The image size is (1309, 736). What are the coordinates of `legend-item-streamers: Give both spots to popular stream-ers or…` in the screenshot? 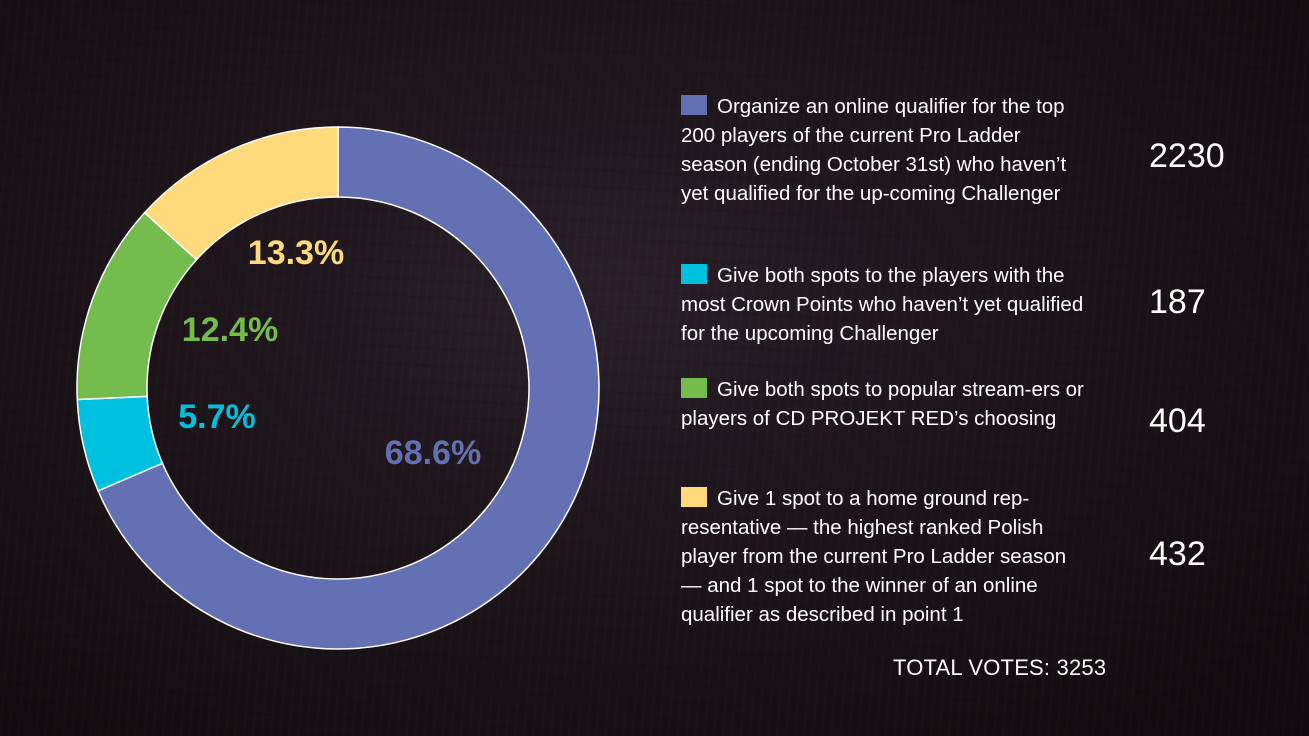 It's located at (986, 407).